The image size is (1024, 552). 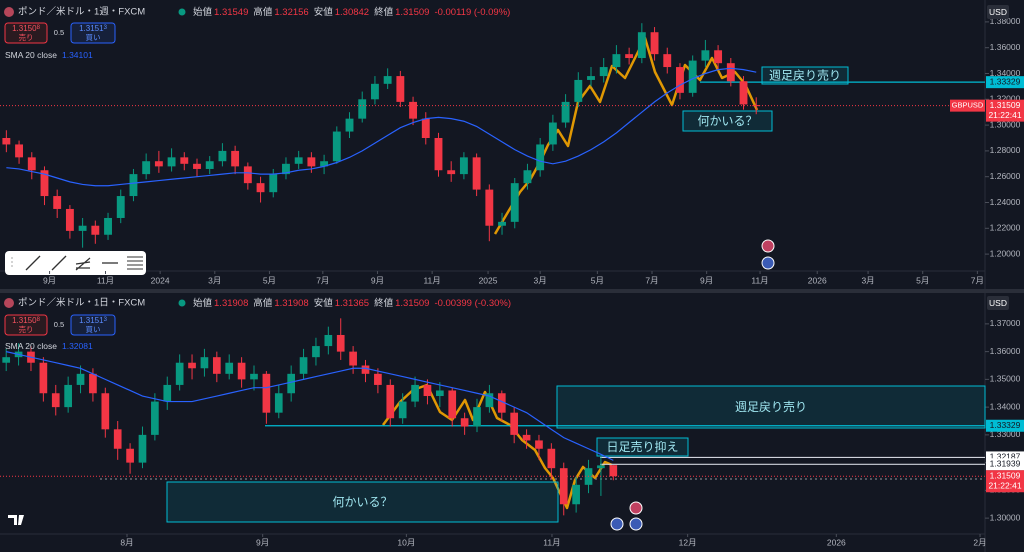 What do you see at coordinates (1005, 379) in the screenshot?
I see `y-tick-label: 1.35000` at bounding box center [1005, 379].